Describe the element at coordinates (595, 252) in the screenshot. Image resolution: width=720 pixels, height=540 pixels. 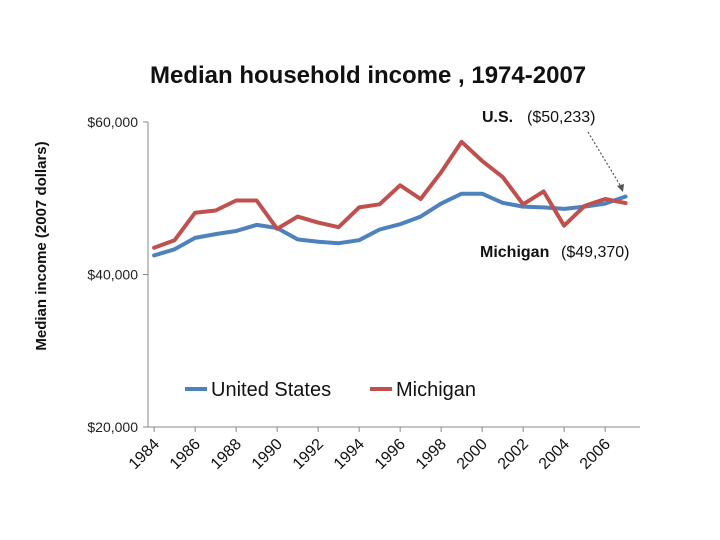
I see `michigan-annotation-value: ($49,370)` at that location.